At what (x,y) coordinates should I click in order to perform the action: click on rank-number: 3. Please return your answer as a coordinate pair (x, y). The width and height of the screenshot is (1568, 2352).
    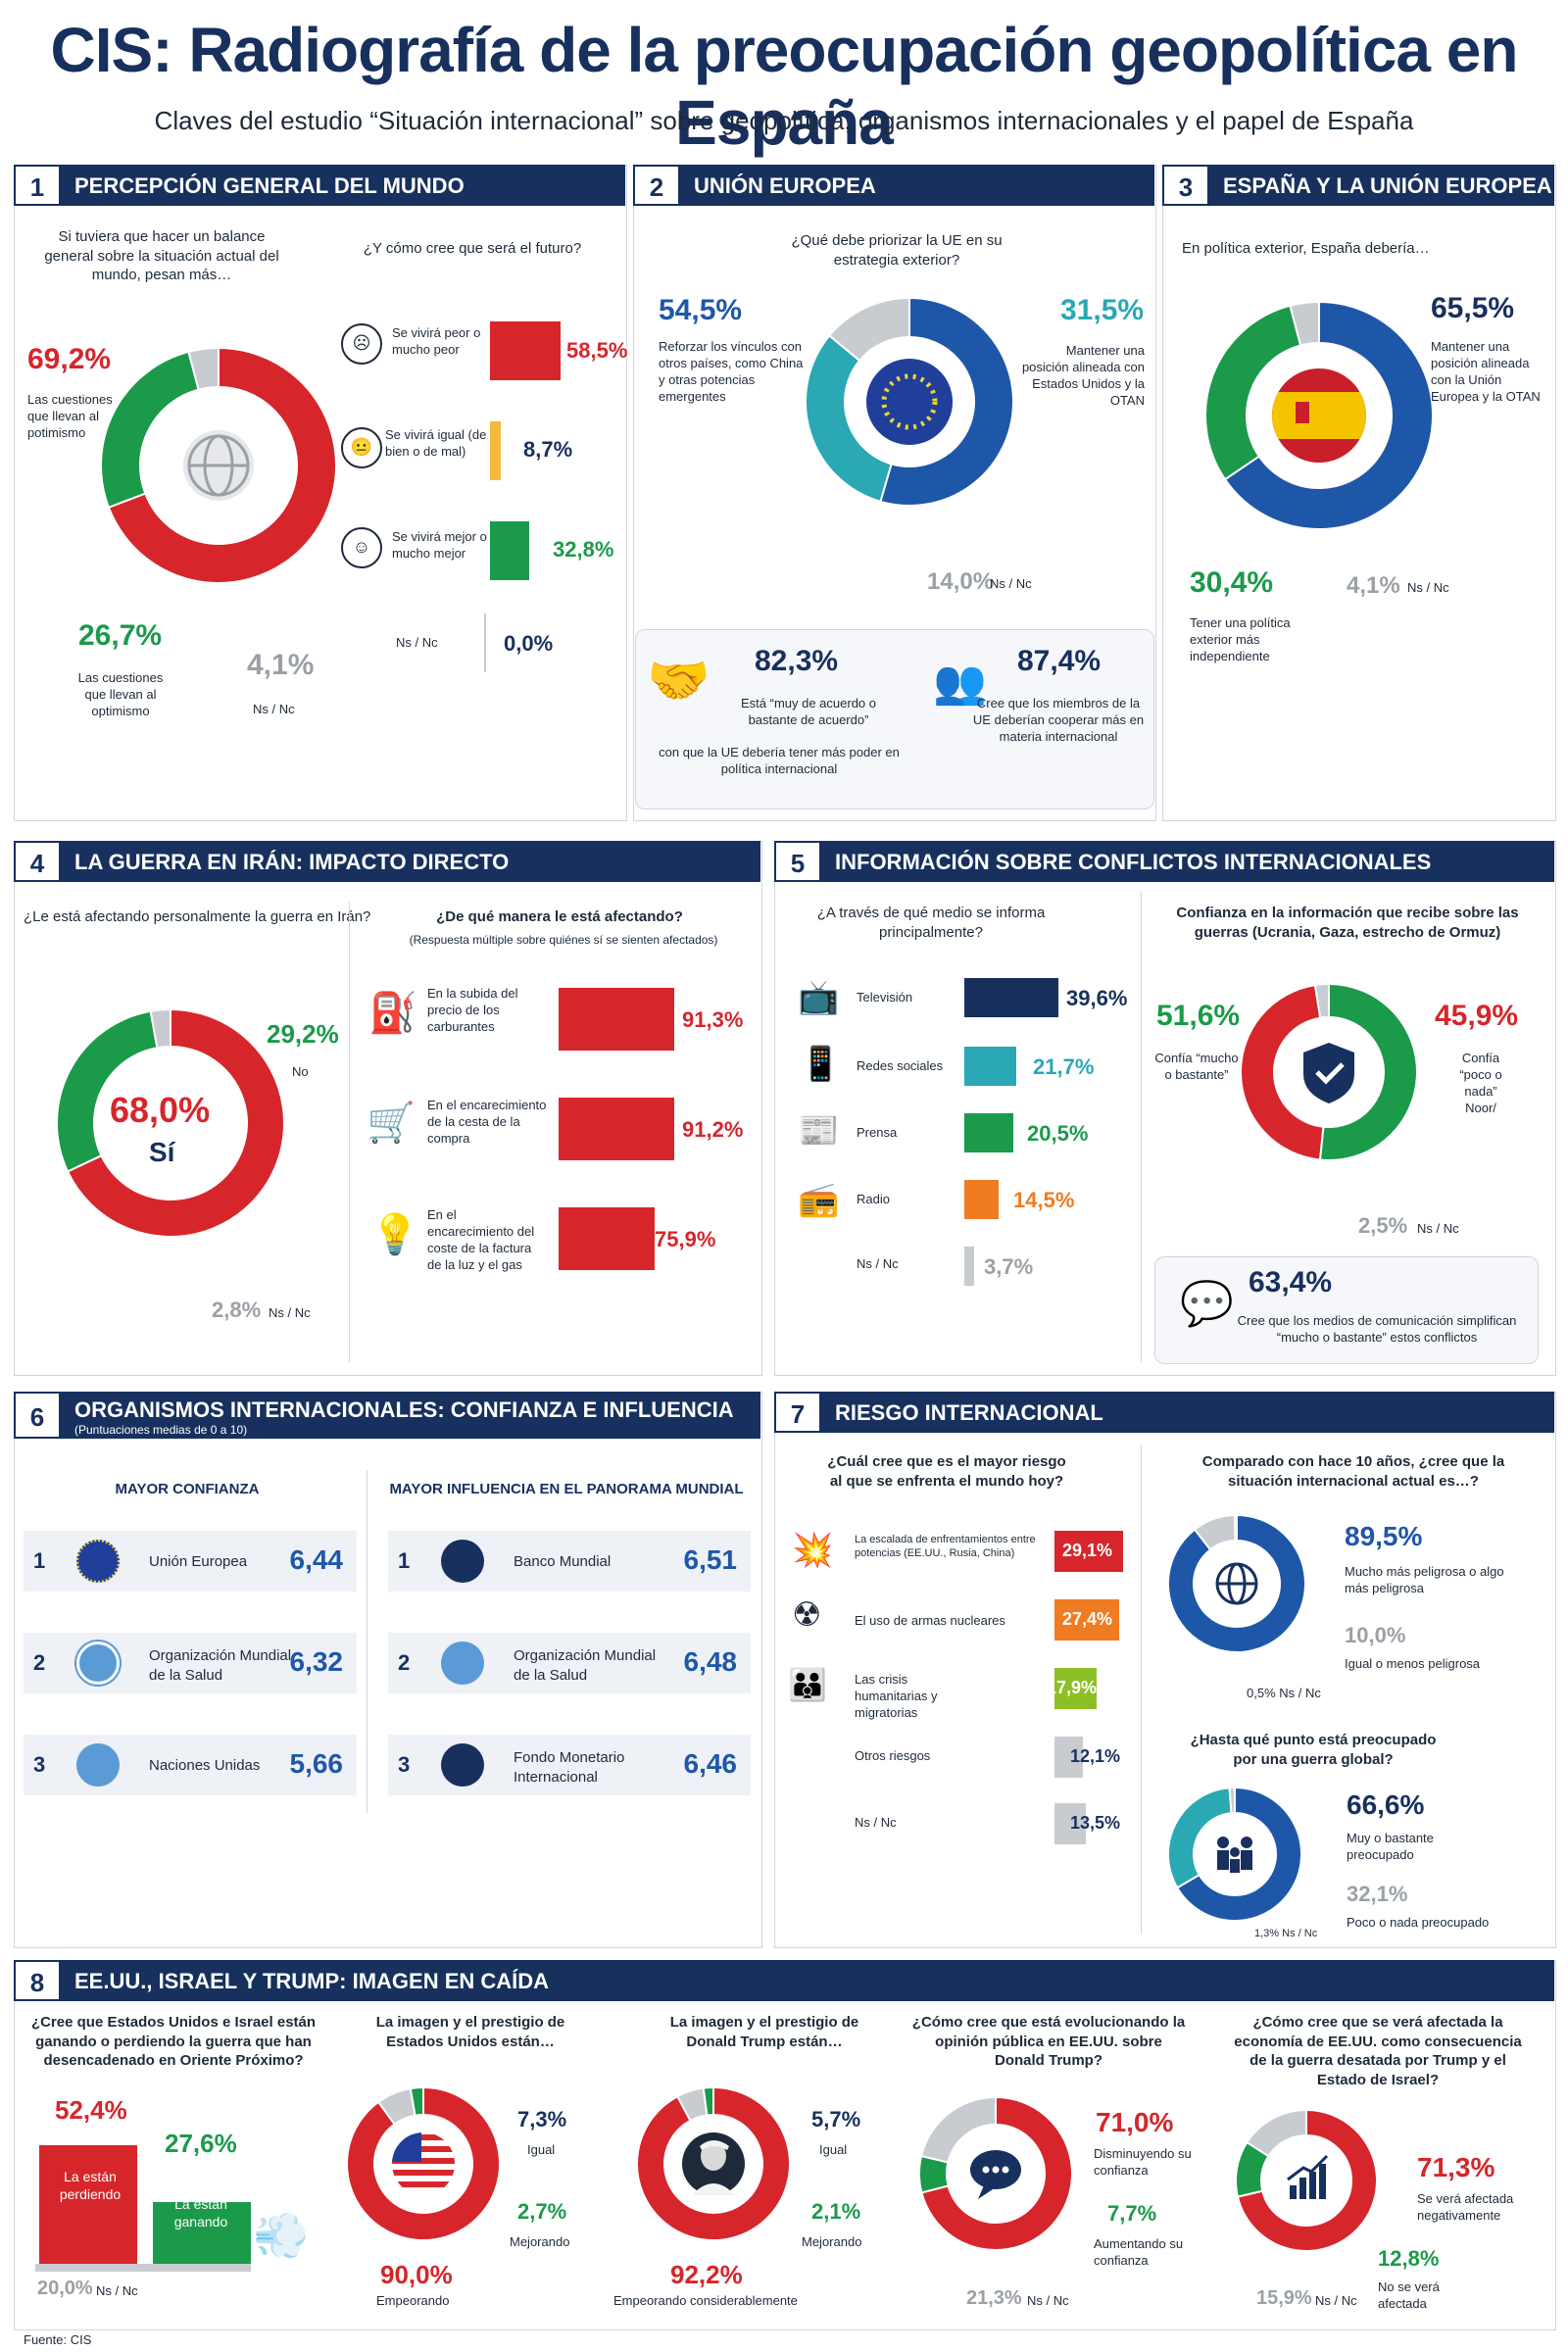
    Looking at the image, I should click on (39, 1764).